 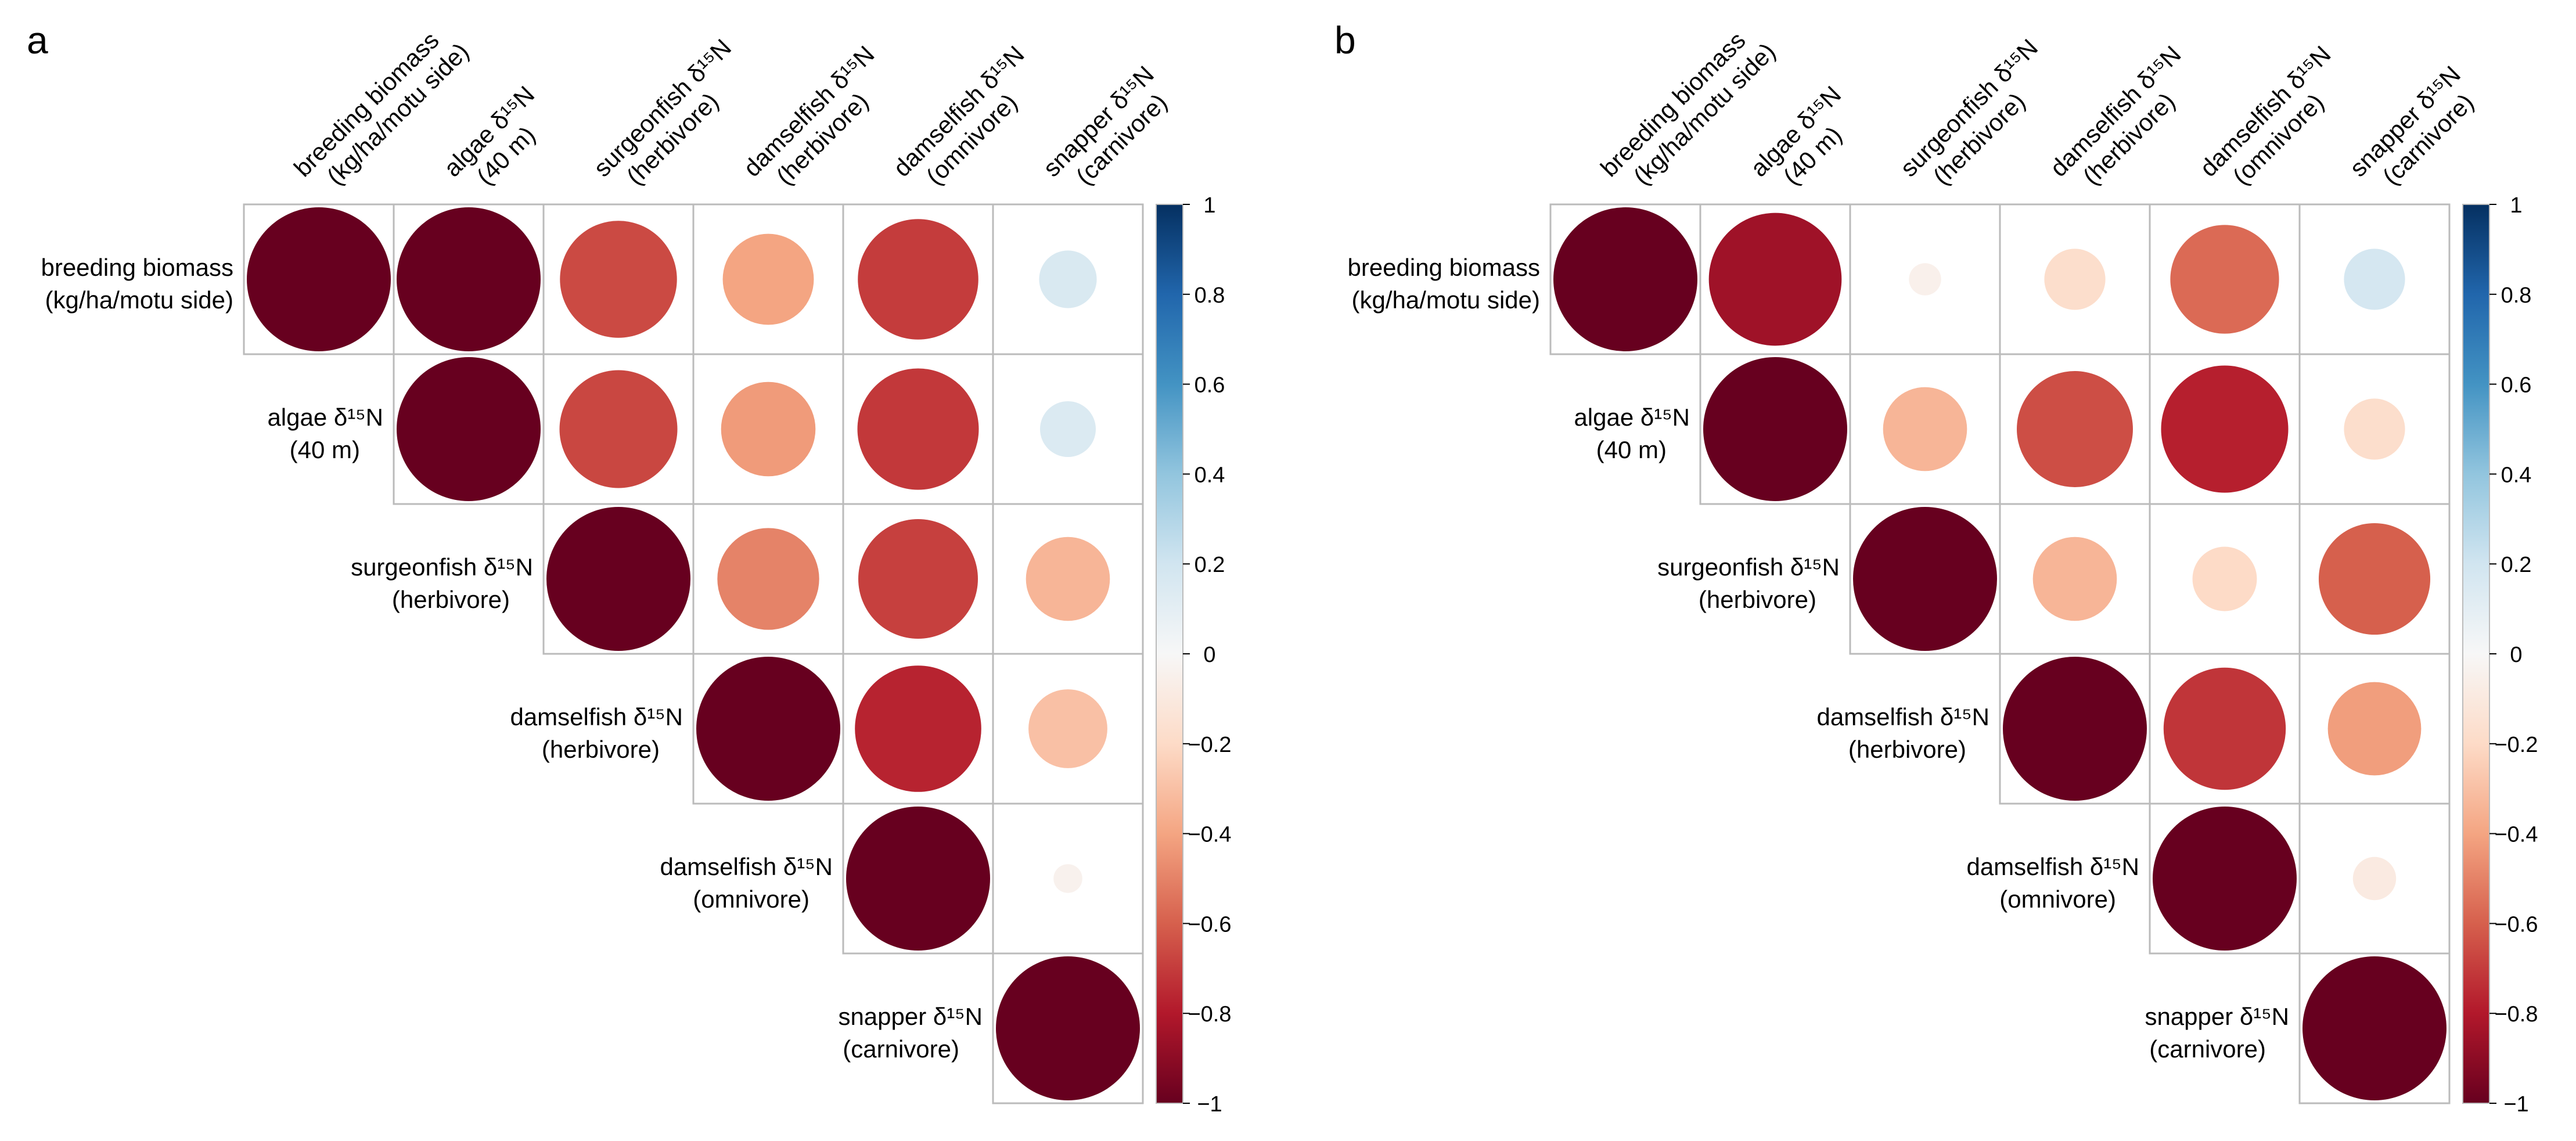 I want to click on panel-label: a, so click(x=37, y=40).